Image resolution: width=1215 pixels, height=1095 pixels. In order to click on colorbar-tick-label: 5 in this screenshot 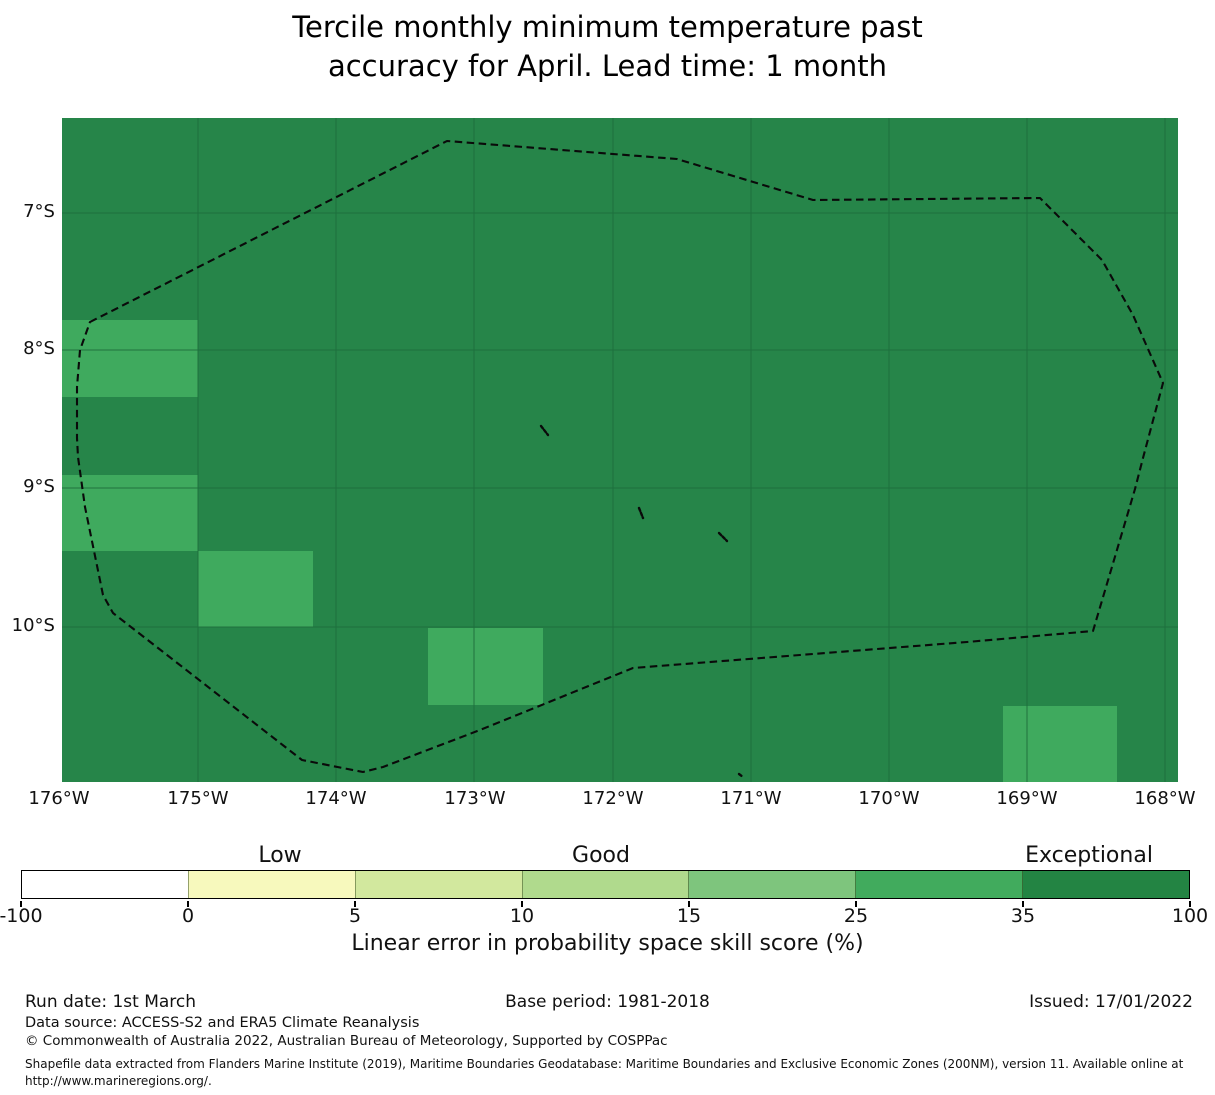, I will do `click(355, 916)`.